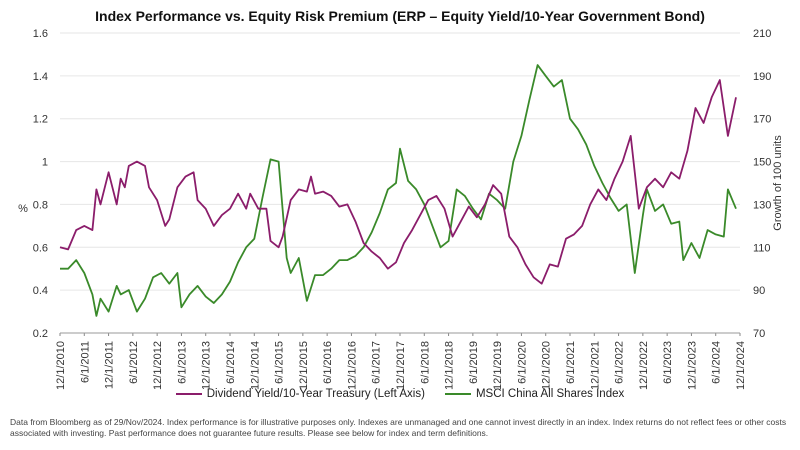 This screenshot has width=800, height=450. Describe the element at coordinates (40, 291) in the screenshot. I see `left-tick-label: 0.4` at that location.